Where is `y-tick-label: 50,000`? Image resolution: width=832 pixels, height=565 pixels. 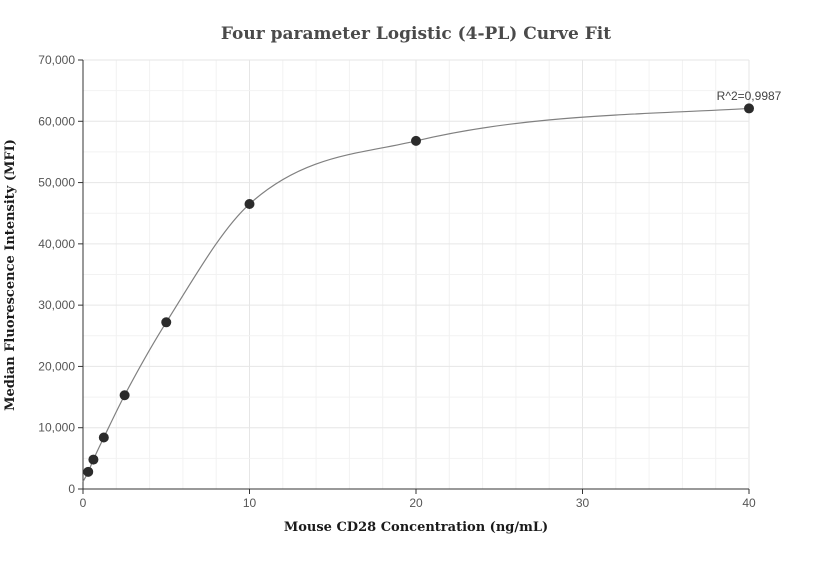 y-tick-label: 50,000 is located at coordinates (56, 183).